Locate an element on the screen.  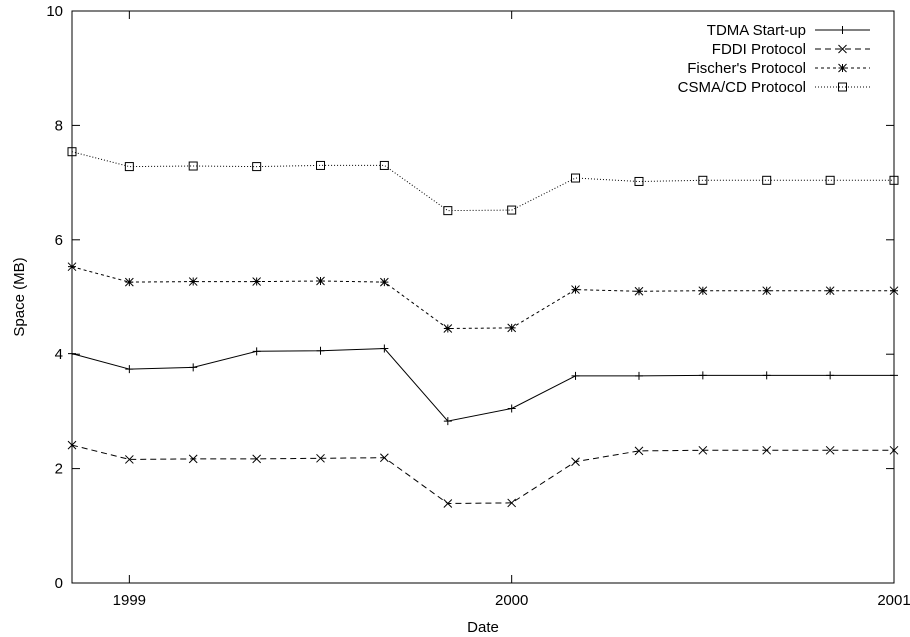
y-tick-label: 2 is located at coordinates (59, 469).